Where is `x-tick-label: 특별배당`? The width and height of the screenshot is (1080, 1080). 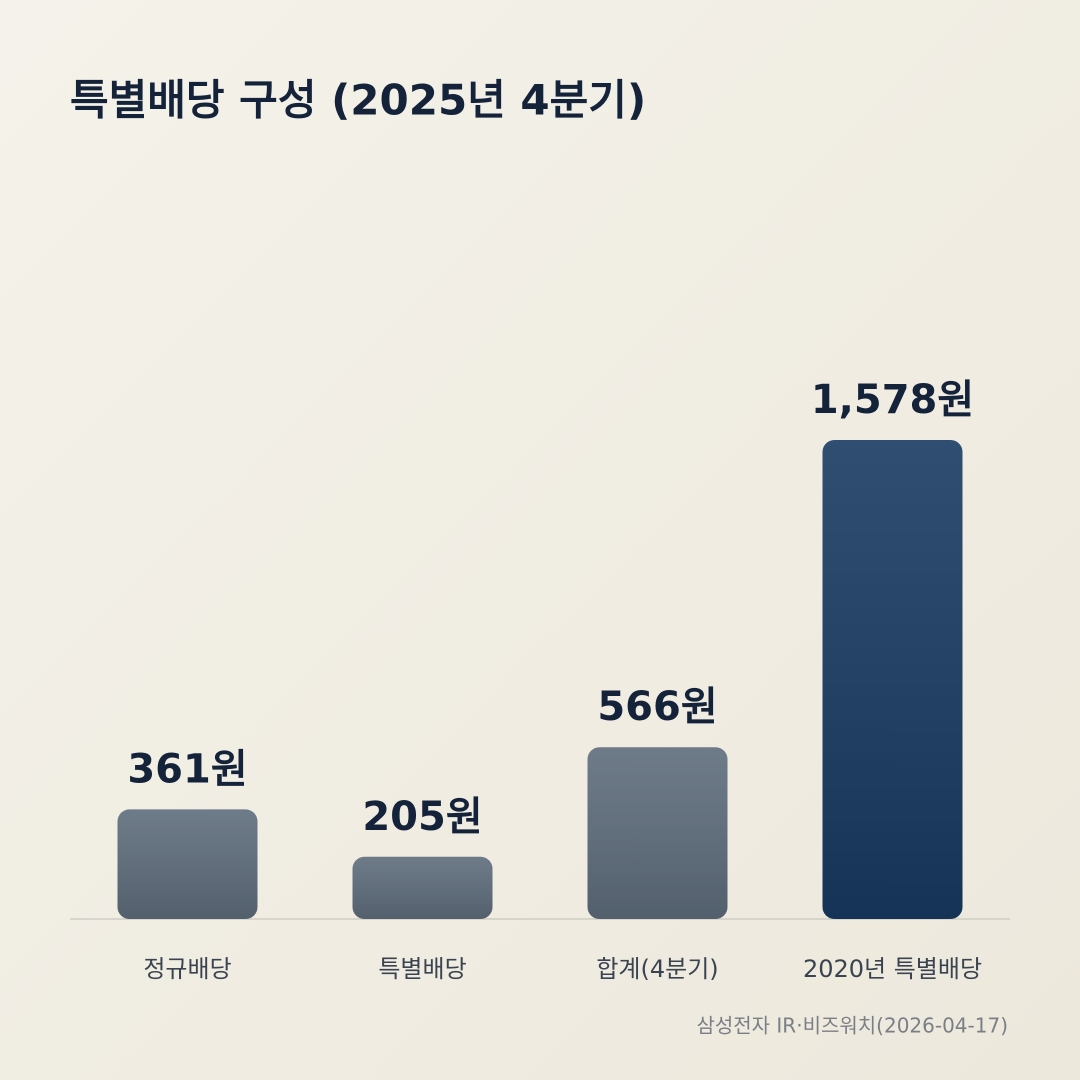
x-tick-label: 특별배당 is located at coordinates (422, 969).